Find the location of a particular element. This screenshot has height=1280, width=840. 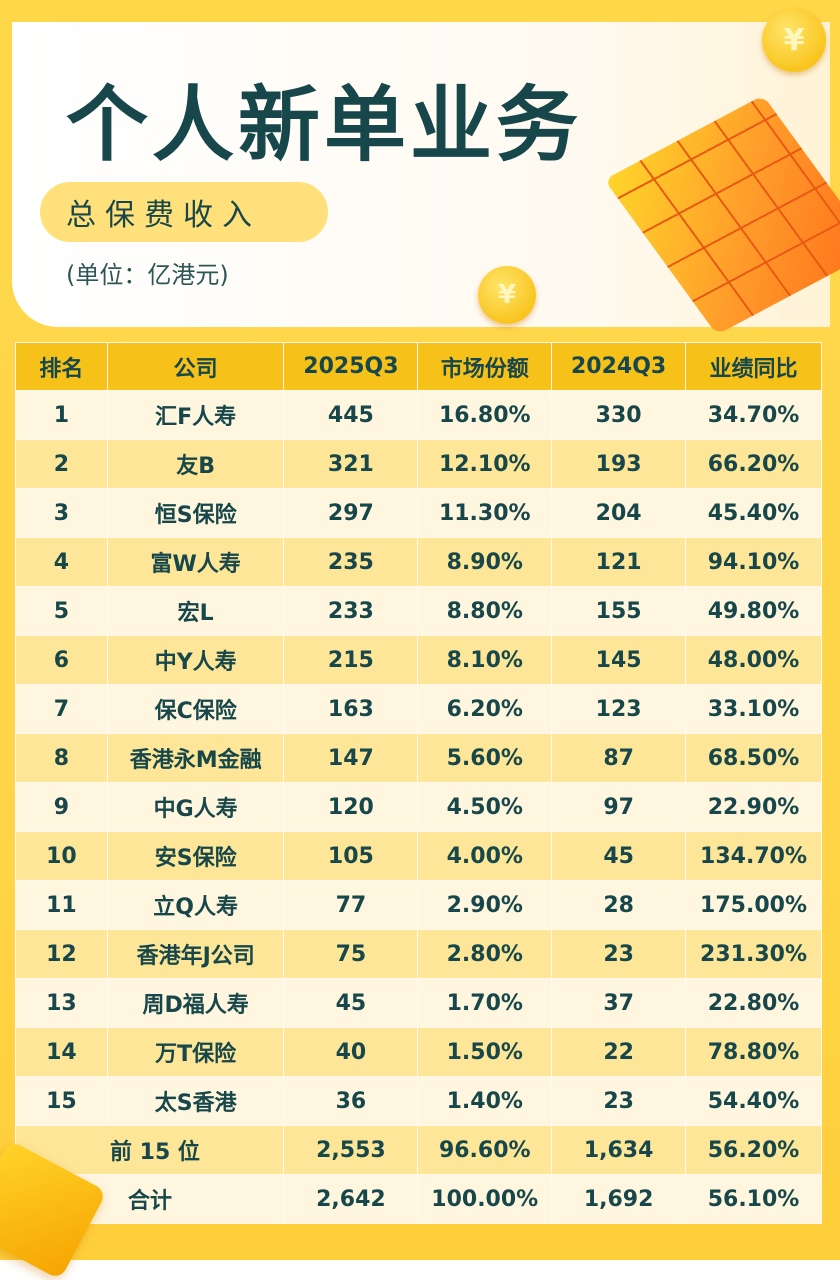

table-cell: 8.90% is located at coordinates (485, 562).